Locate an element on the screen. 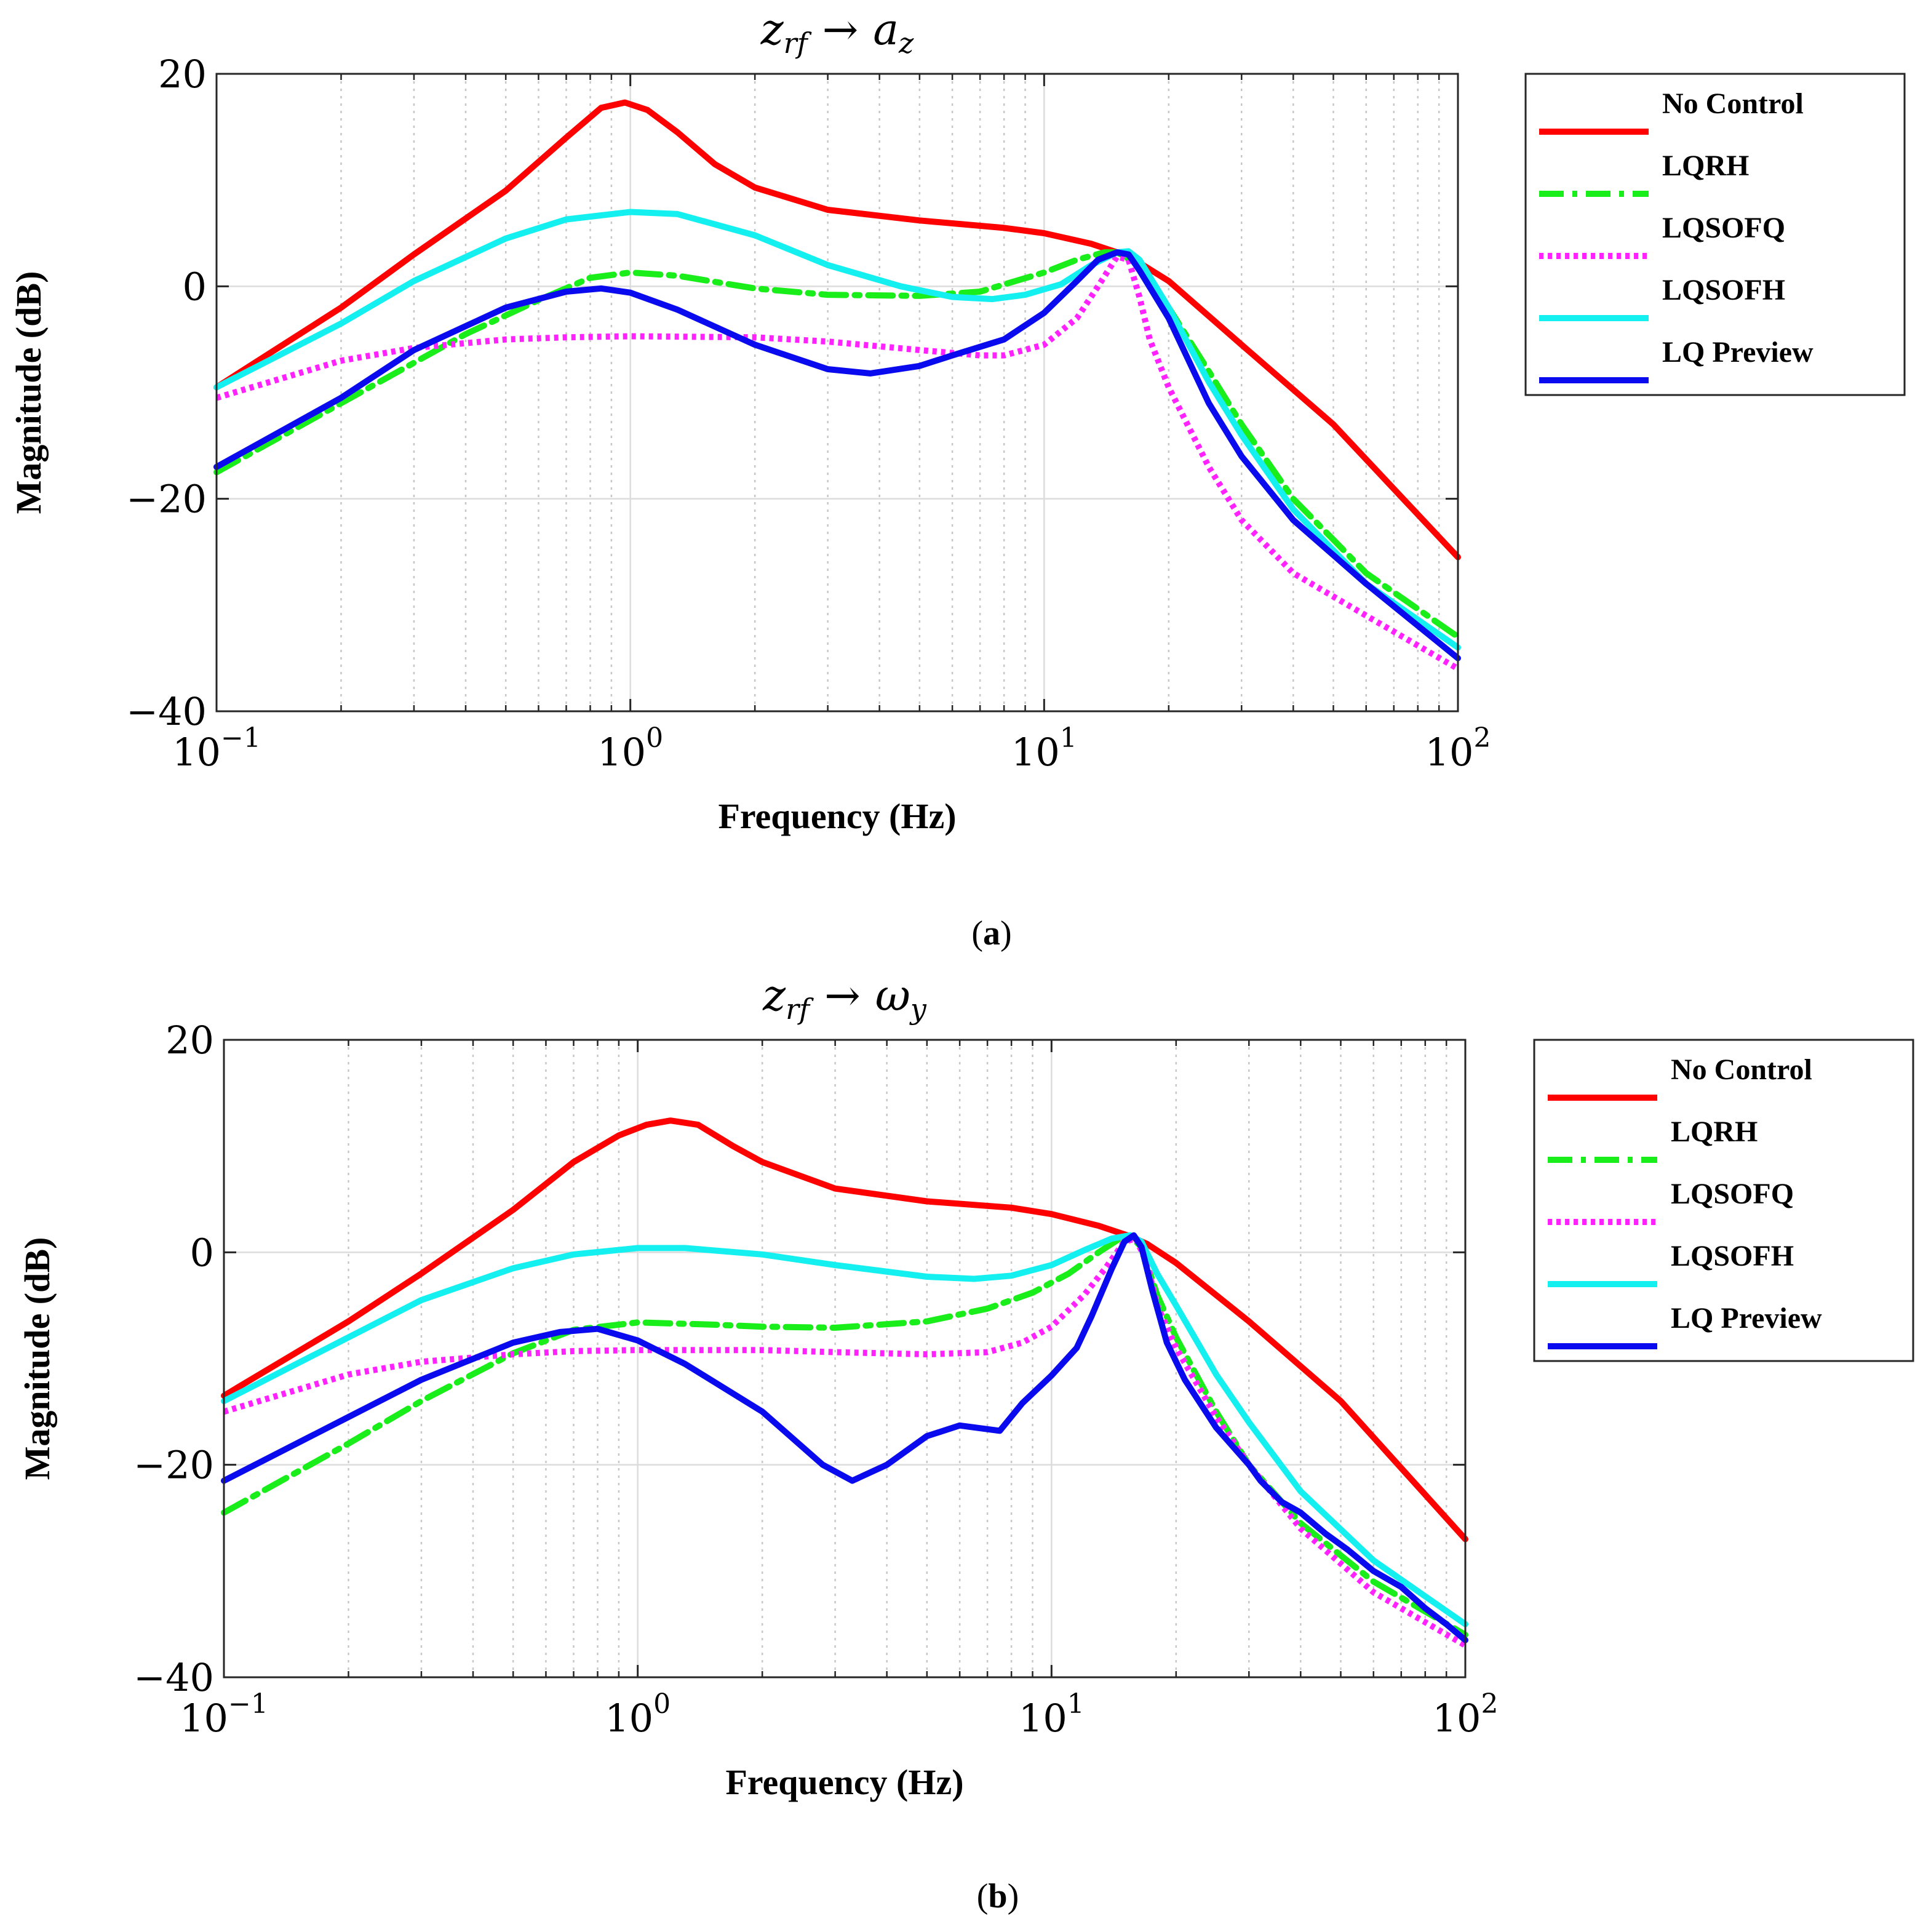 The image size is (1923, 1932). title-target: ω is located at coordinates (893, 995).